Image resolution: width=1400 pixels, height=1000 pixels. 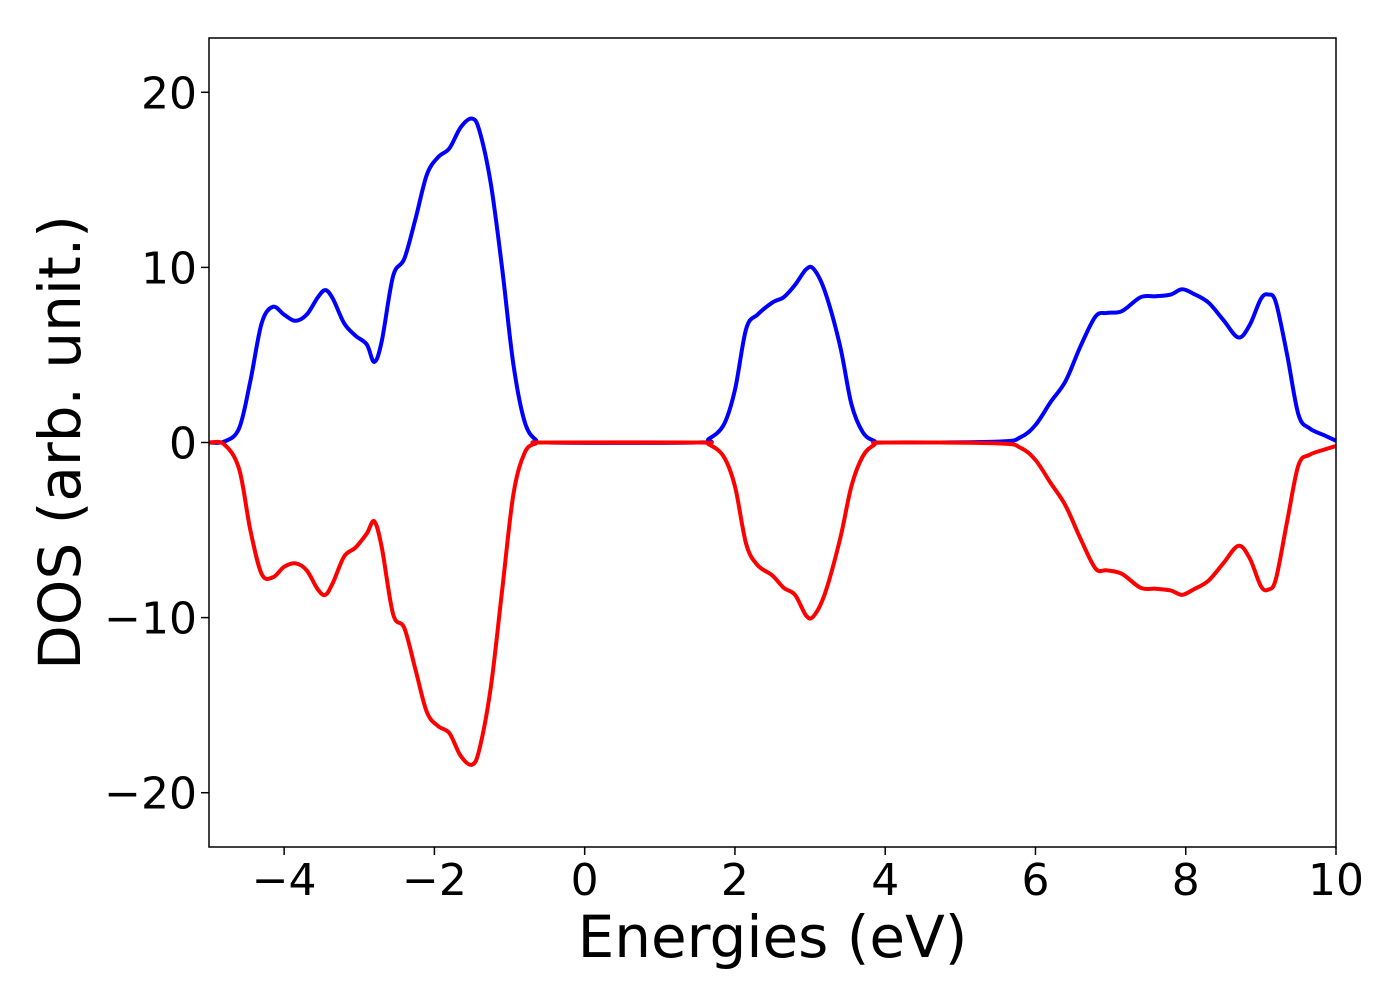 I want to click on y-tick-label: −10, so click(x=150, y=619).